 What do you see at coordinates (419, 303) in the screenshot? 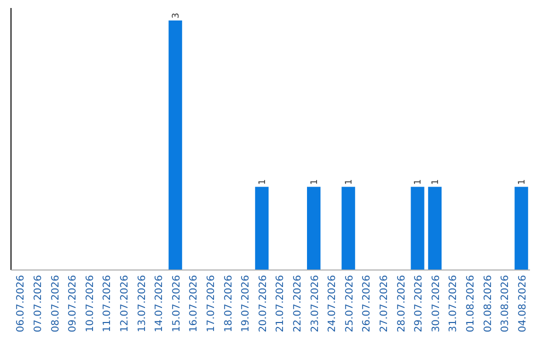
I see `x-tick-label: 29.07.2026` at bounding box center [419, 303].